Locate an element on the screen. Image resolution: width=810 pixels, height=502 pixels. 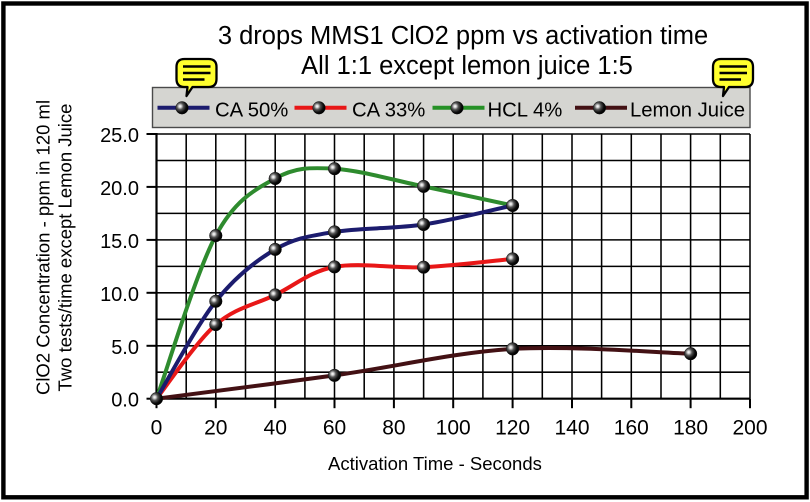
svg-text: 40 is located at coordinates (275, 428).